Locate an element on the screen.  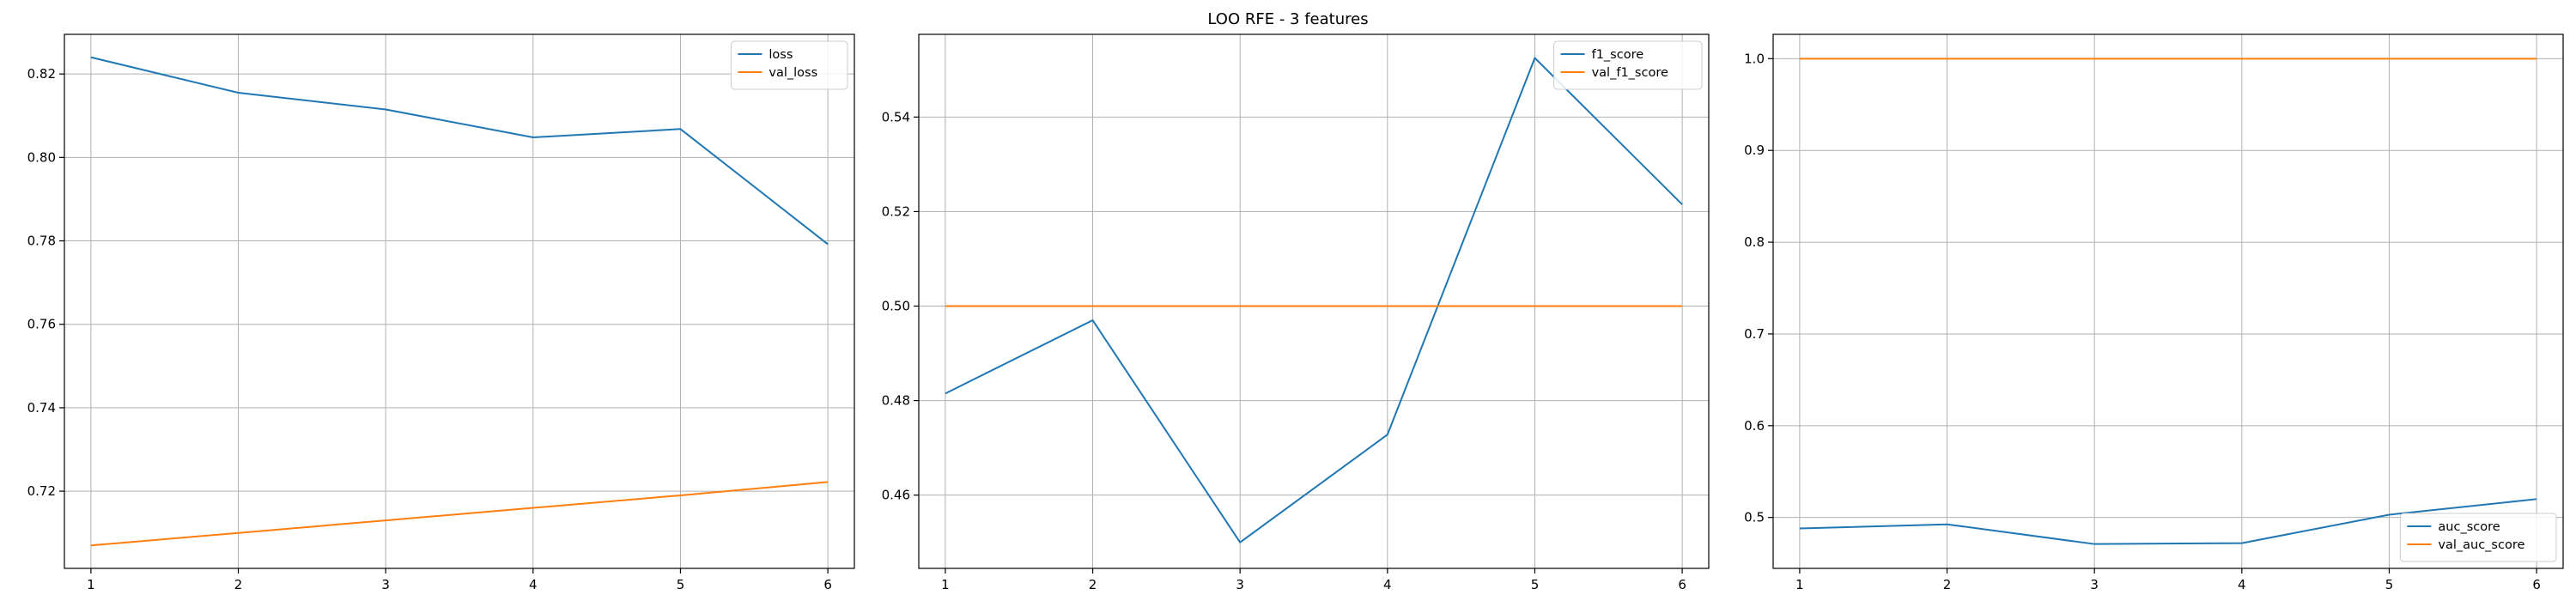
y-tick-label: 0.82 is located at coordinates (41, 74).